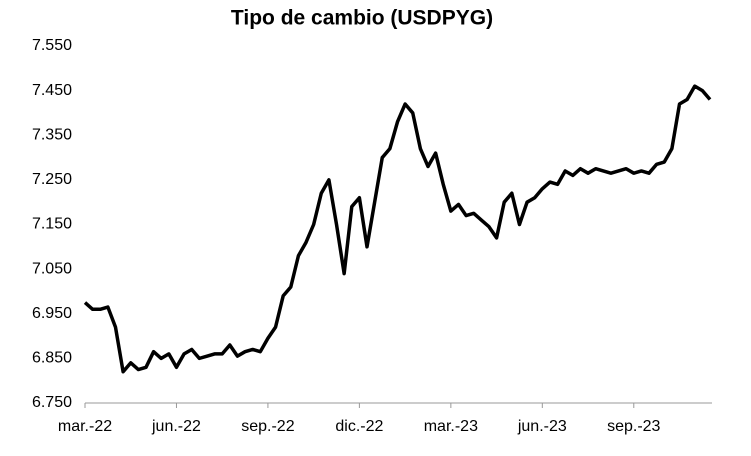  Describe the element at coordinates (176, 426) in the screenshot. I see `x-tick-label: jun.-22` at that location.